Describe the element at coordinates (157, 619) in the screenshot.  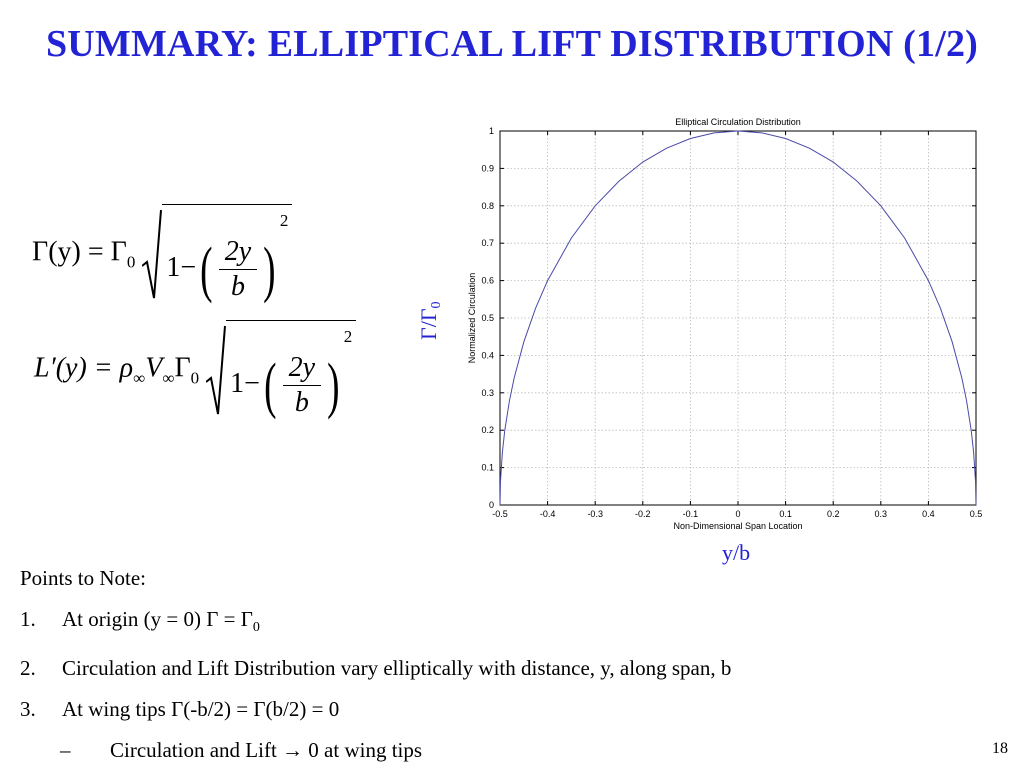
I see `note-text: At origin (y = 0) Γ = Γ` at that location.